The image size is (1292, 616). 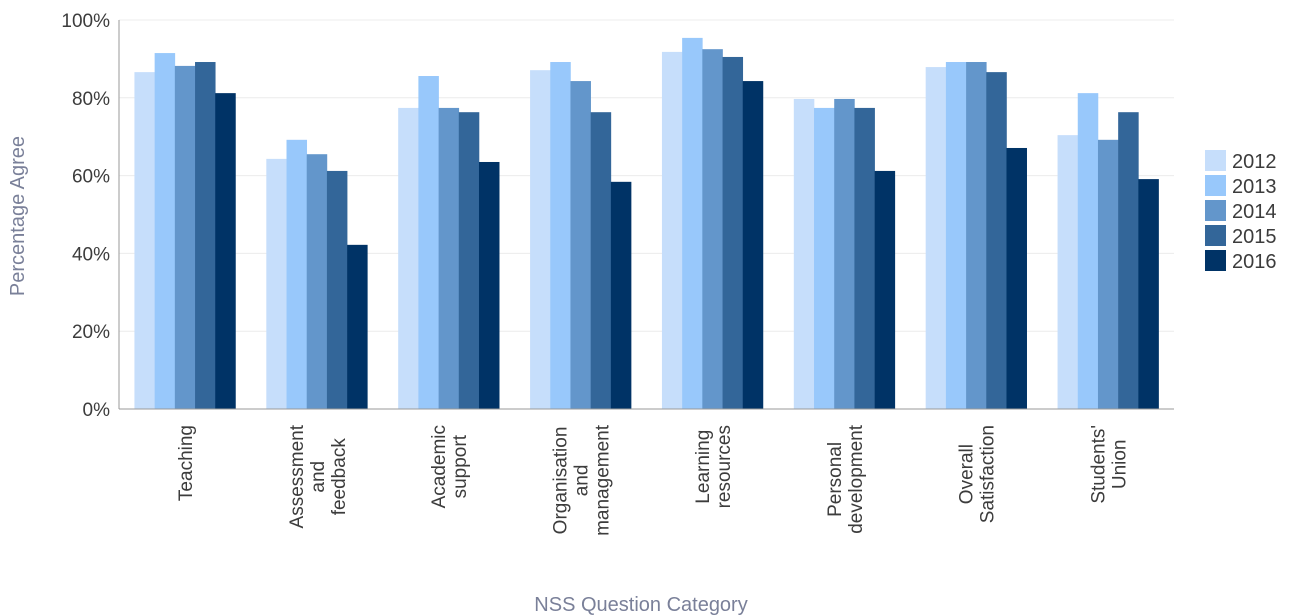 What do you see at coordinates (186, 463) in the screenshot?
I see `x-category-label: Teaching` at bounding box center [186, 463].